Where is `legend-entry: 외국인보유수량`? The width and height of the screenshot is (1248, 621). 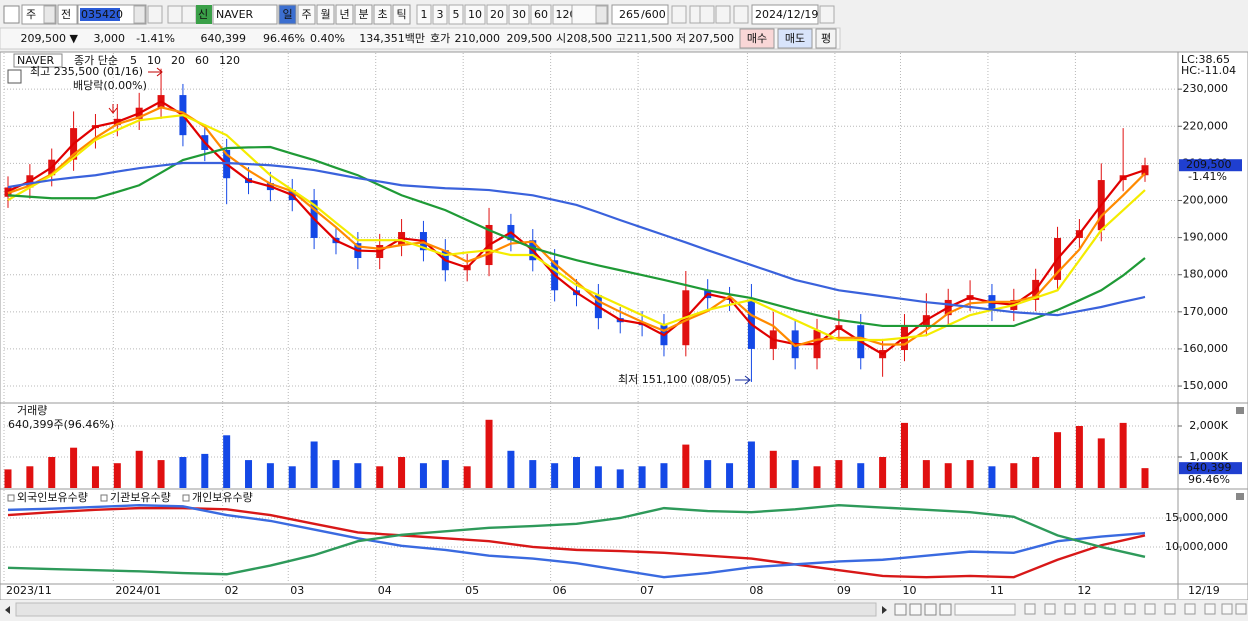
legend-entry: 외국인보유수량 is located at coordinates (52, 497).